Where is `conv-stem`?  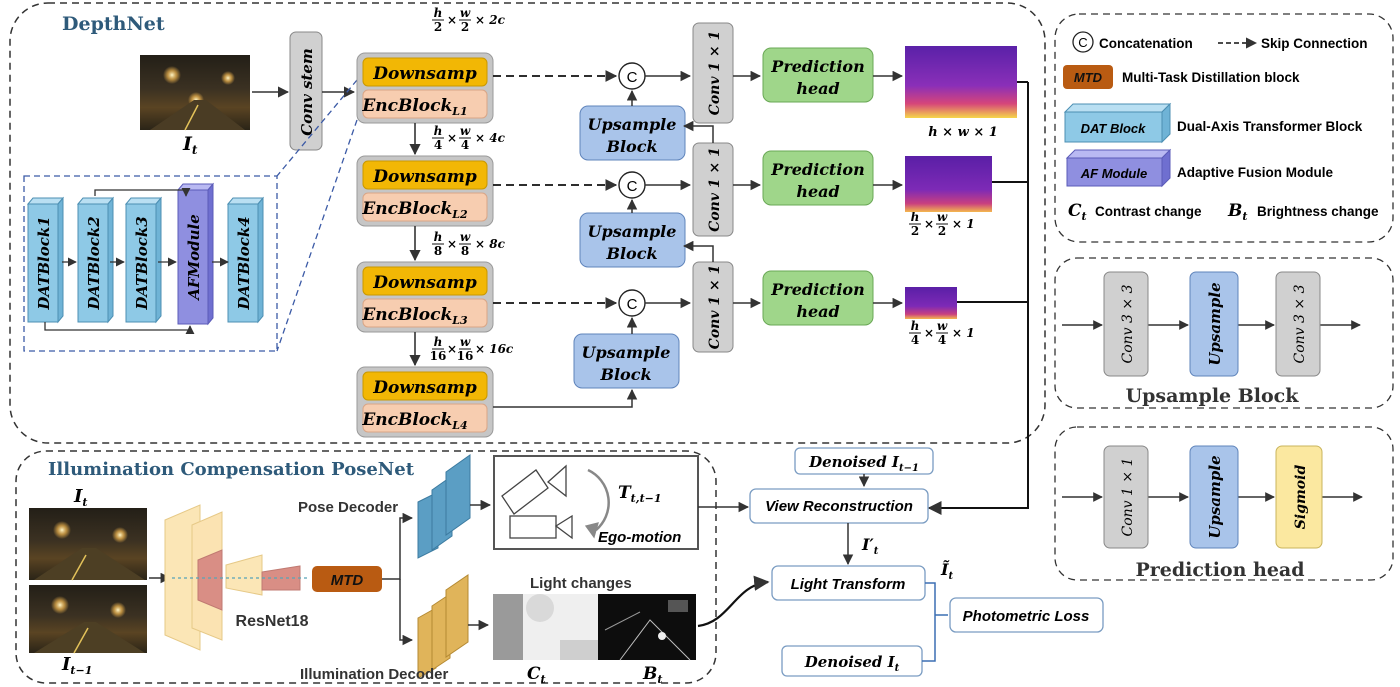
conv-stem is located at coordinates (306, 91).